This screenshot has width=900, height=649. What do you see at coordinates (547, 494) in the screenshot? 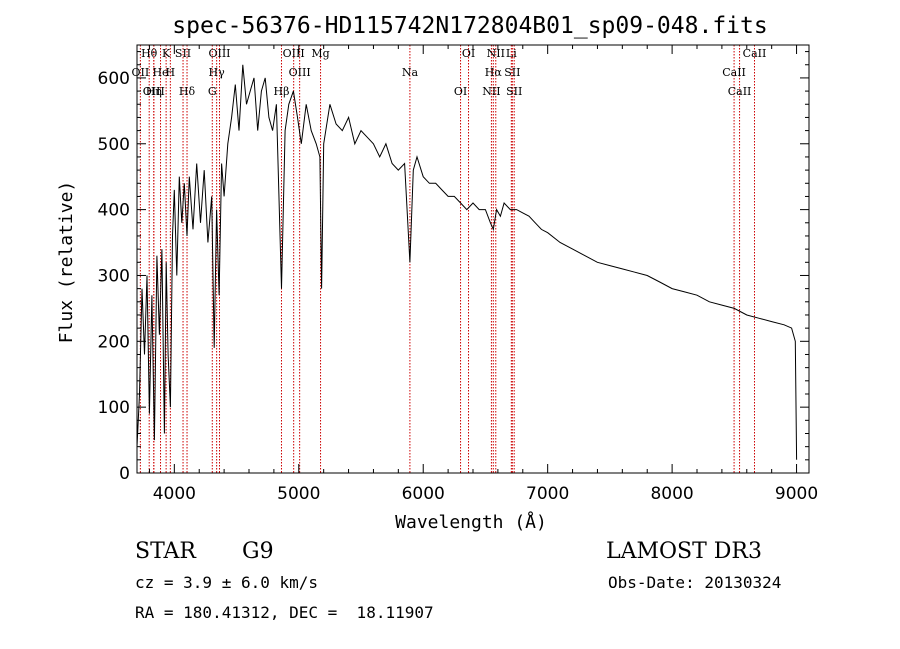
I see `x-tick-label-3: 7000` at bounding box center [547, 494].